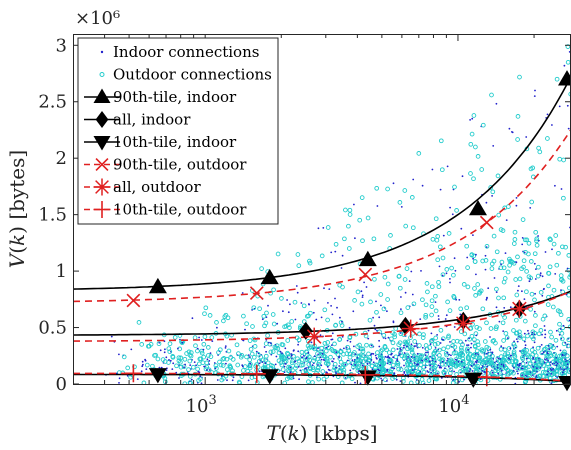 This screenshot has width=571, height=450. I want to click on legend-marker-stroke, so click(102, 164).